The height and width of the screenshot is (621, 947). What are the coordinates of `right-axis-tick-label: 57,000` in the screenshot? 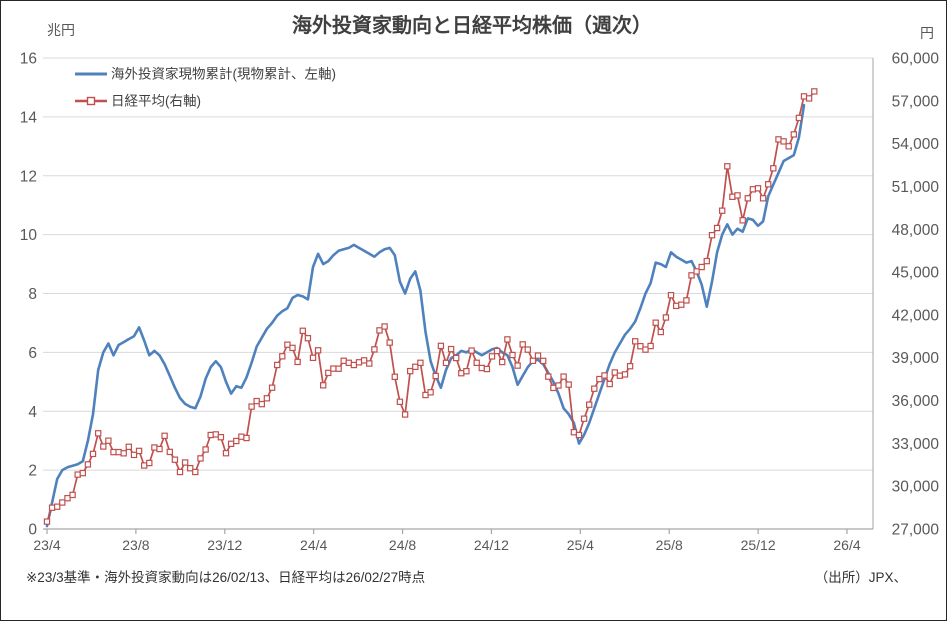 It's located at (916, 101).